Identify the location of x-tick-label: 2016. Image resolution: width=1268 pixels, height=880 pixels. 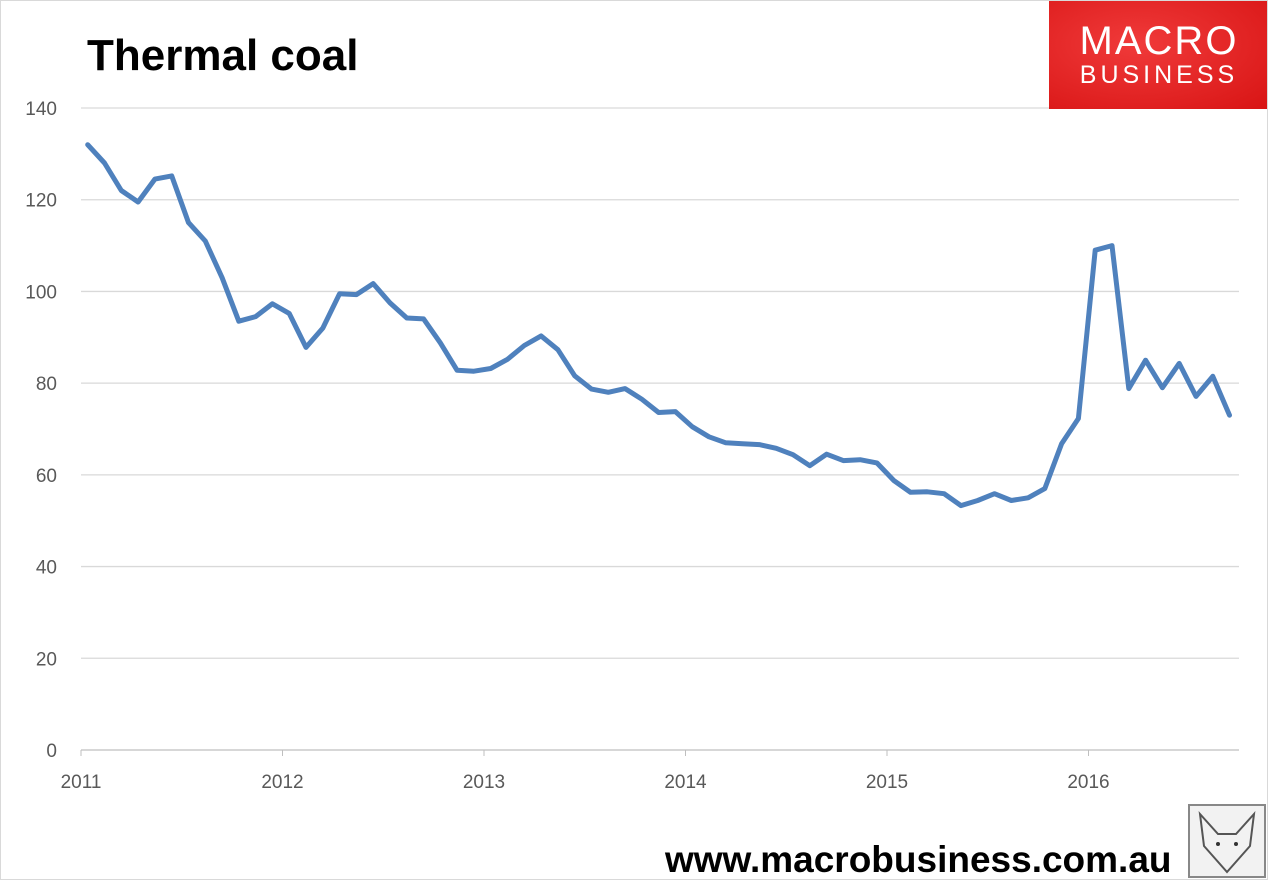
(1088, 782).